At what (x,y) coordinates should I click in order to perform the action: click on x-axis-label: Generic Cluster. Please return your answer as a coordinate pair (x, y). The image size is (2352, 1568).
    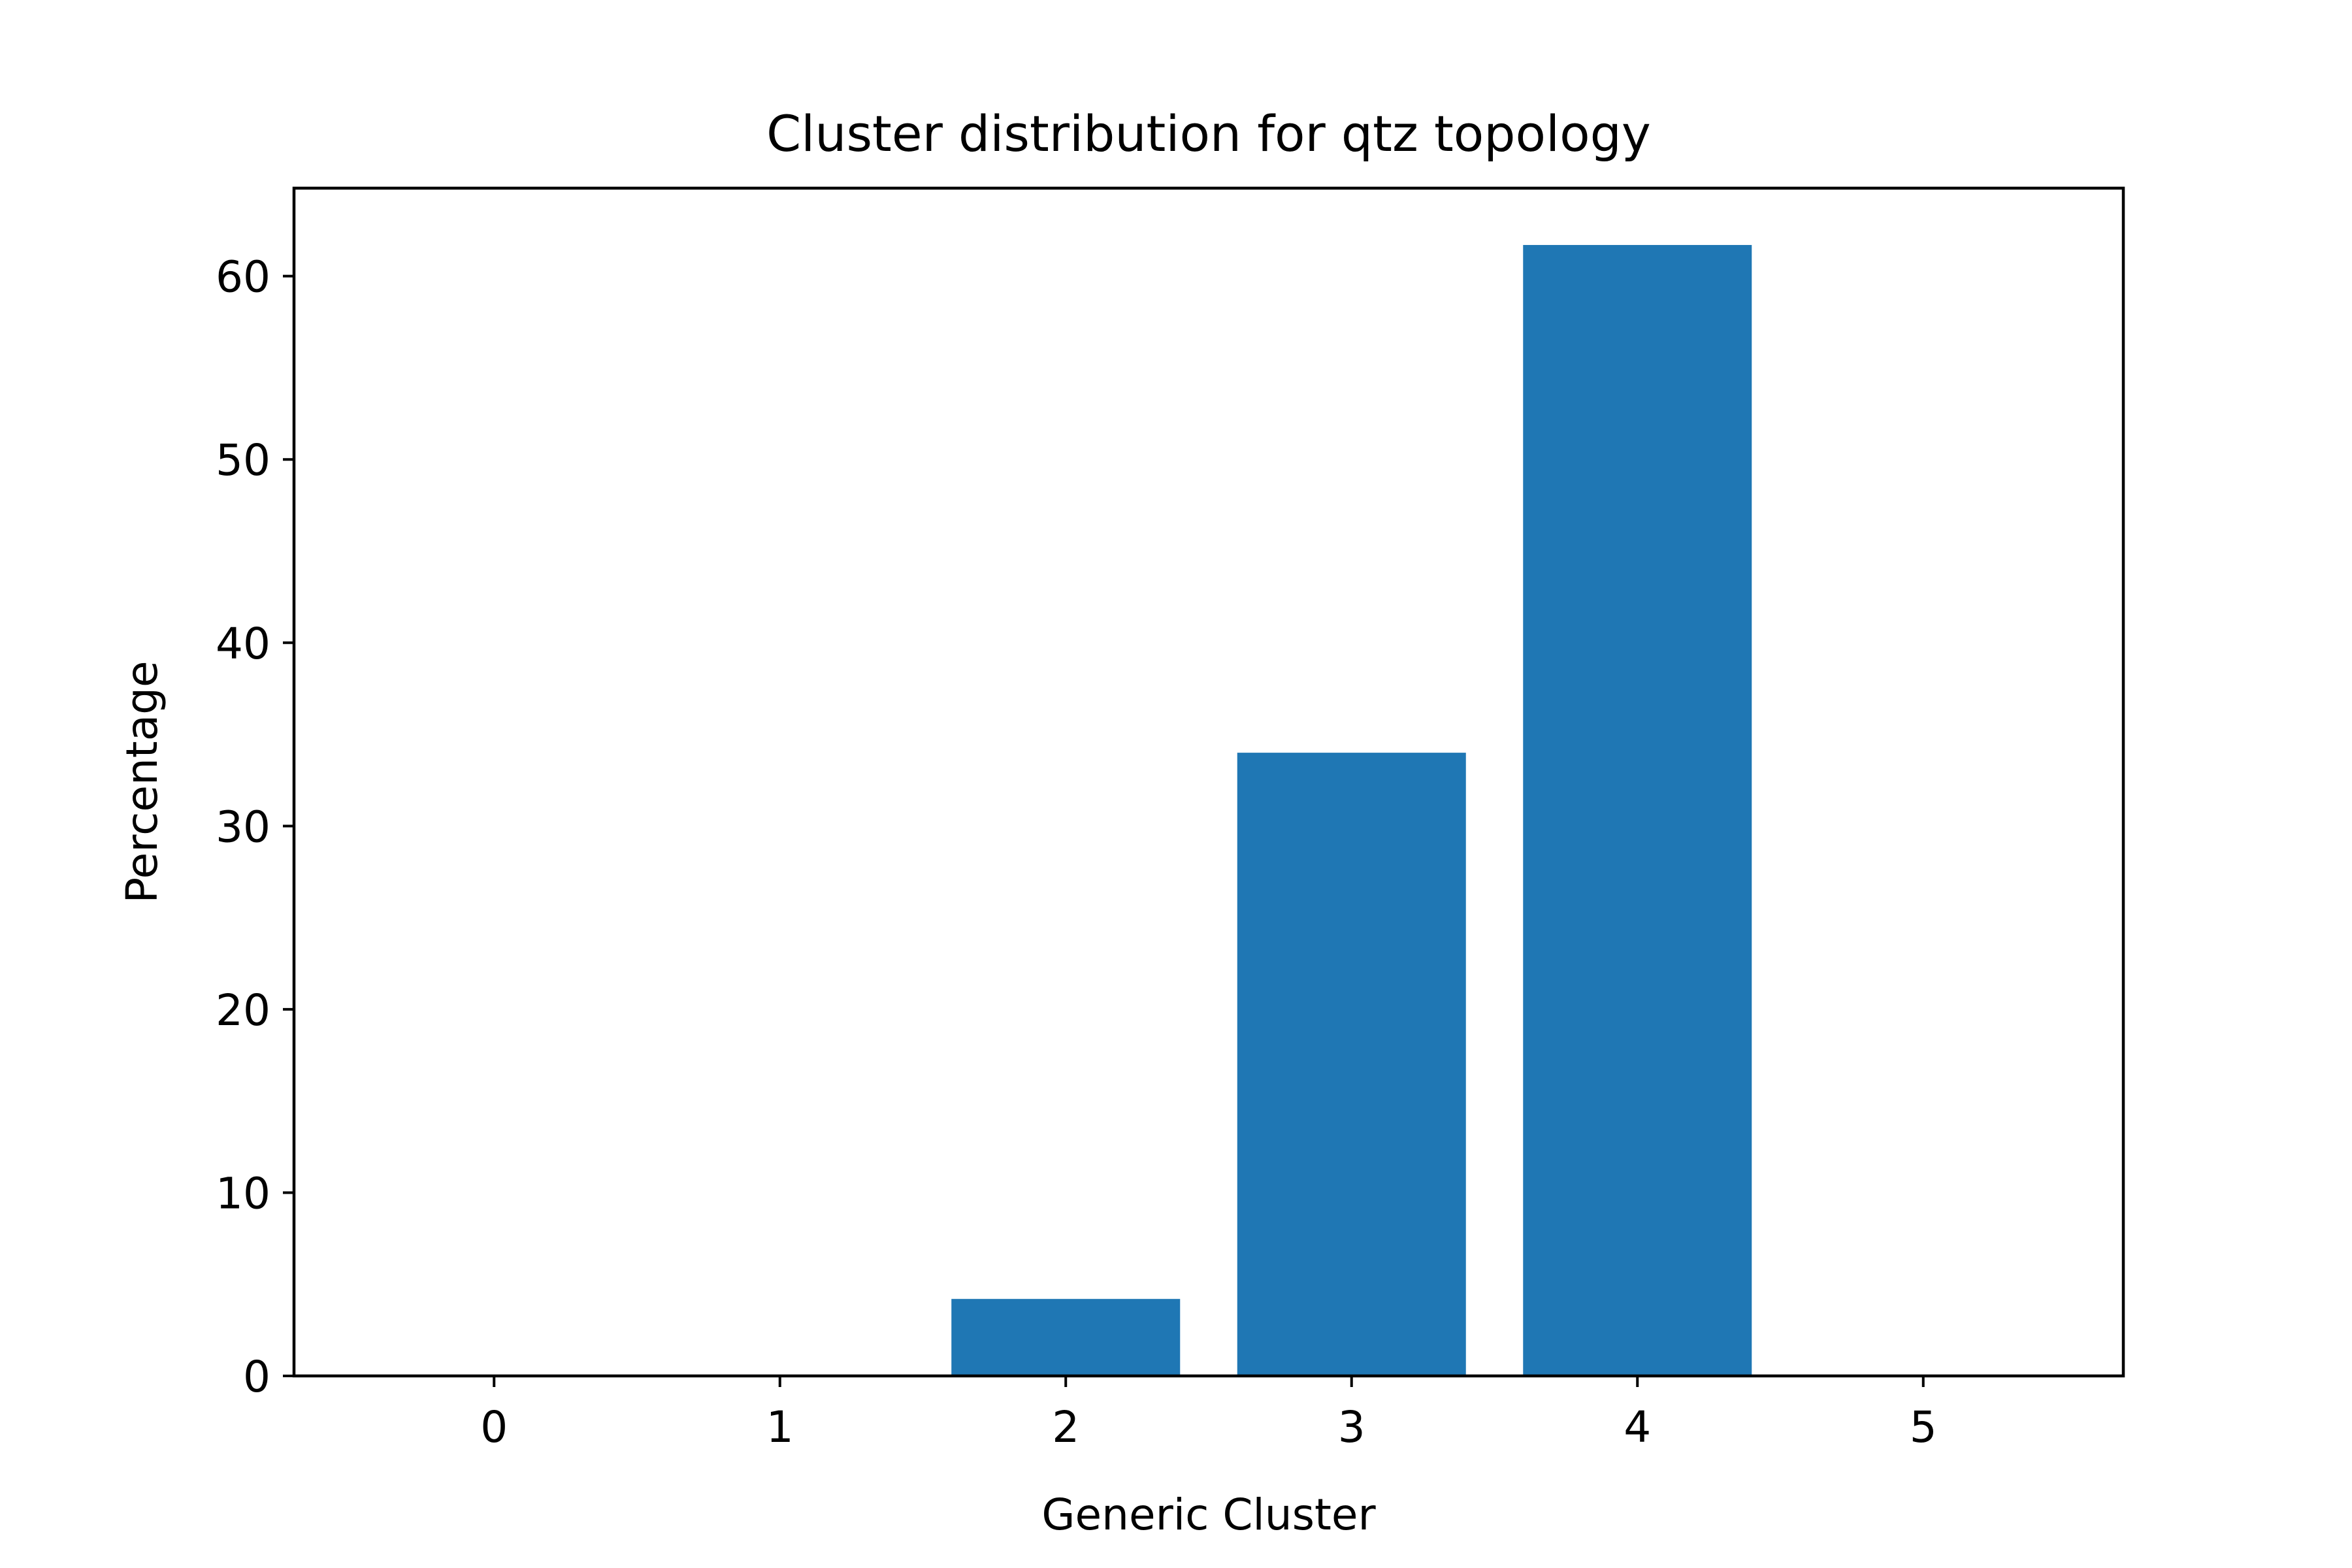
    Looking at the image, I should click on (1208, 1515).